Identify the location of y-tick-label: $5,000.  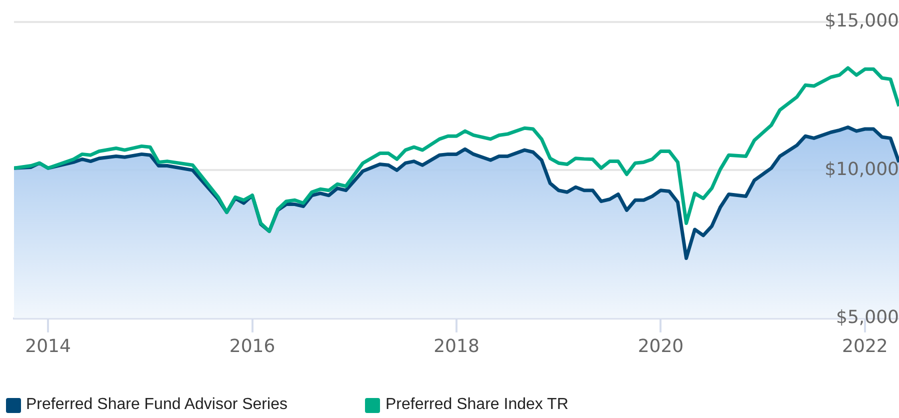
(867, 317).